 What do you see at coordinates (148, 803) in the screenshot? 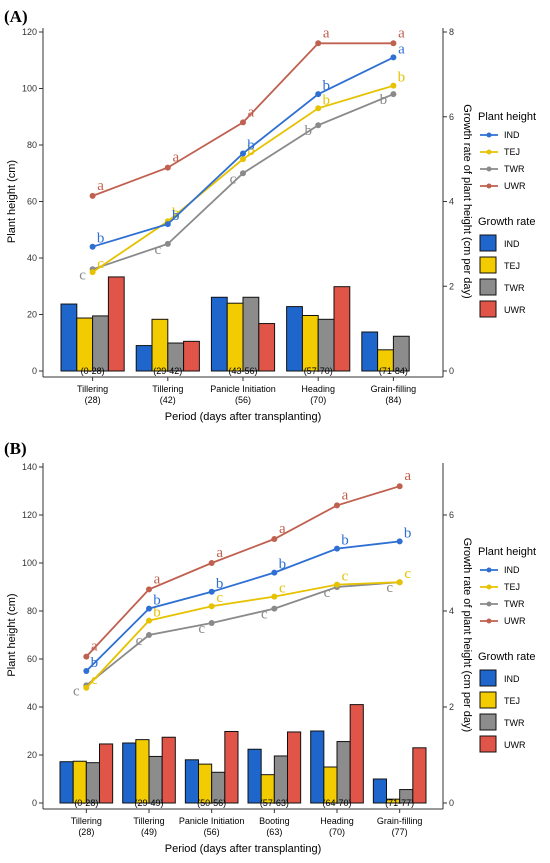
I see `period-label: (29-49)` at bounding box center [148, 803].